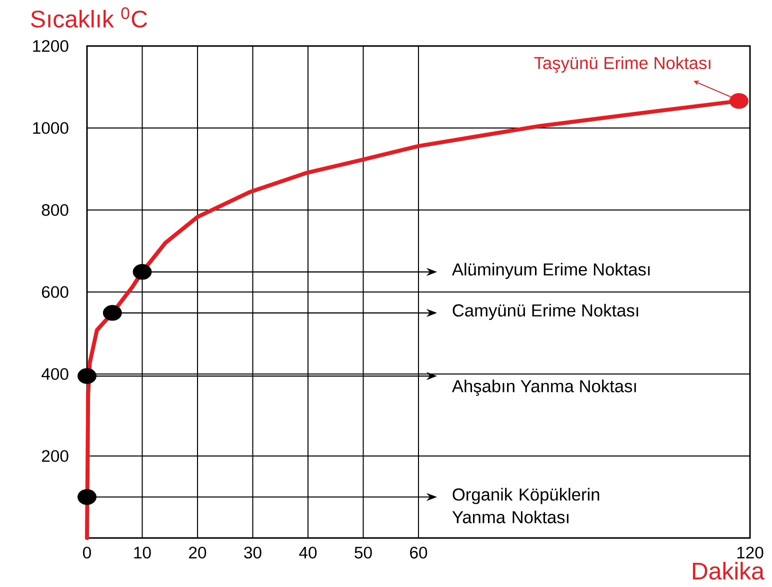  What do you see at coordinates (363, 552) in the screenshot?
I see `x-tick-label: 50` at bounding box center [363, 552].